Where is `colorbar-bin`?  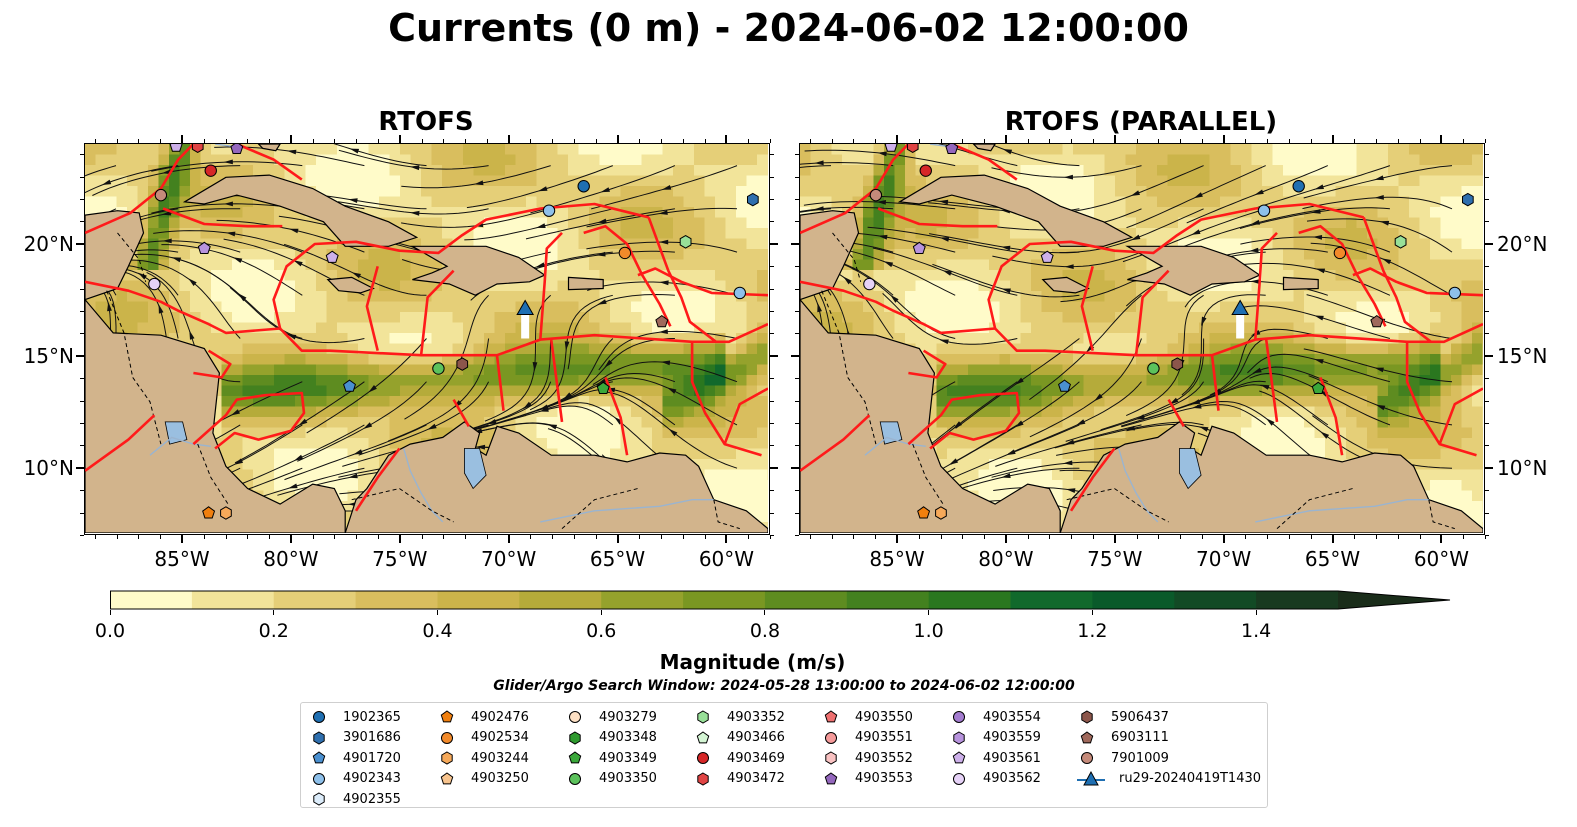
colorbar-bin is located at coordinates (970, 600).